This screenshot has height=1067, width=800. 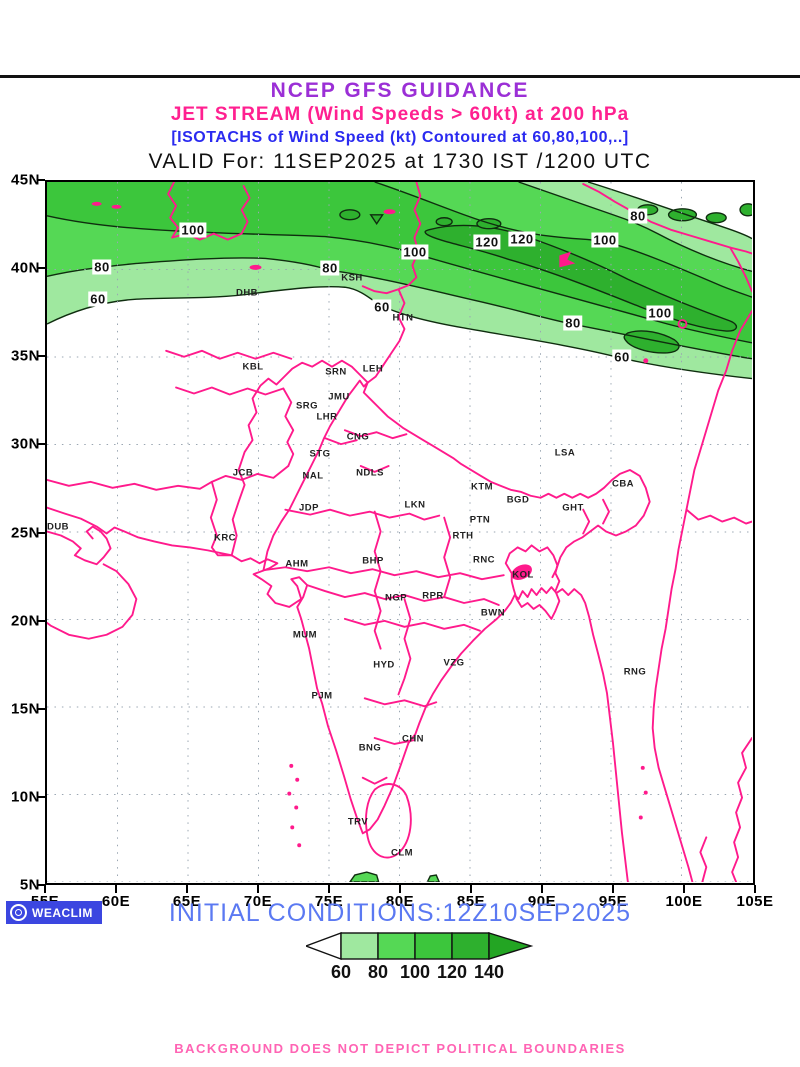 What do you see at coordinates (452, 972) in the screenshot?
I see `colorbar-tick-label: 120` at bounding box center [452, 972].